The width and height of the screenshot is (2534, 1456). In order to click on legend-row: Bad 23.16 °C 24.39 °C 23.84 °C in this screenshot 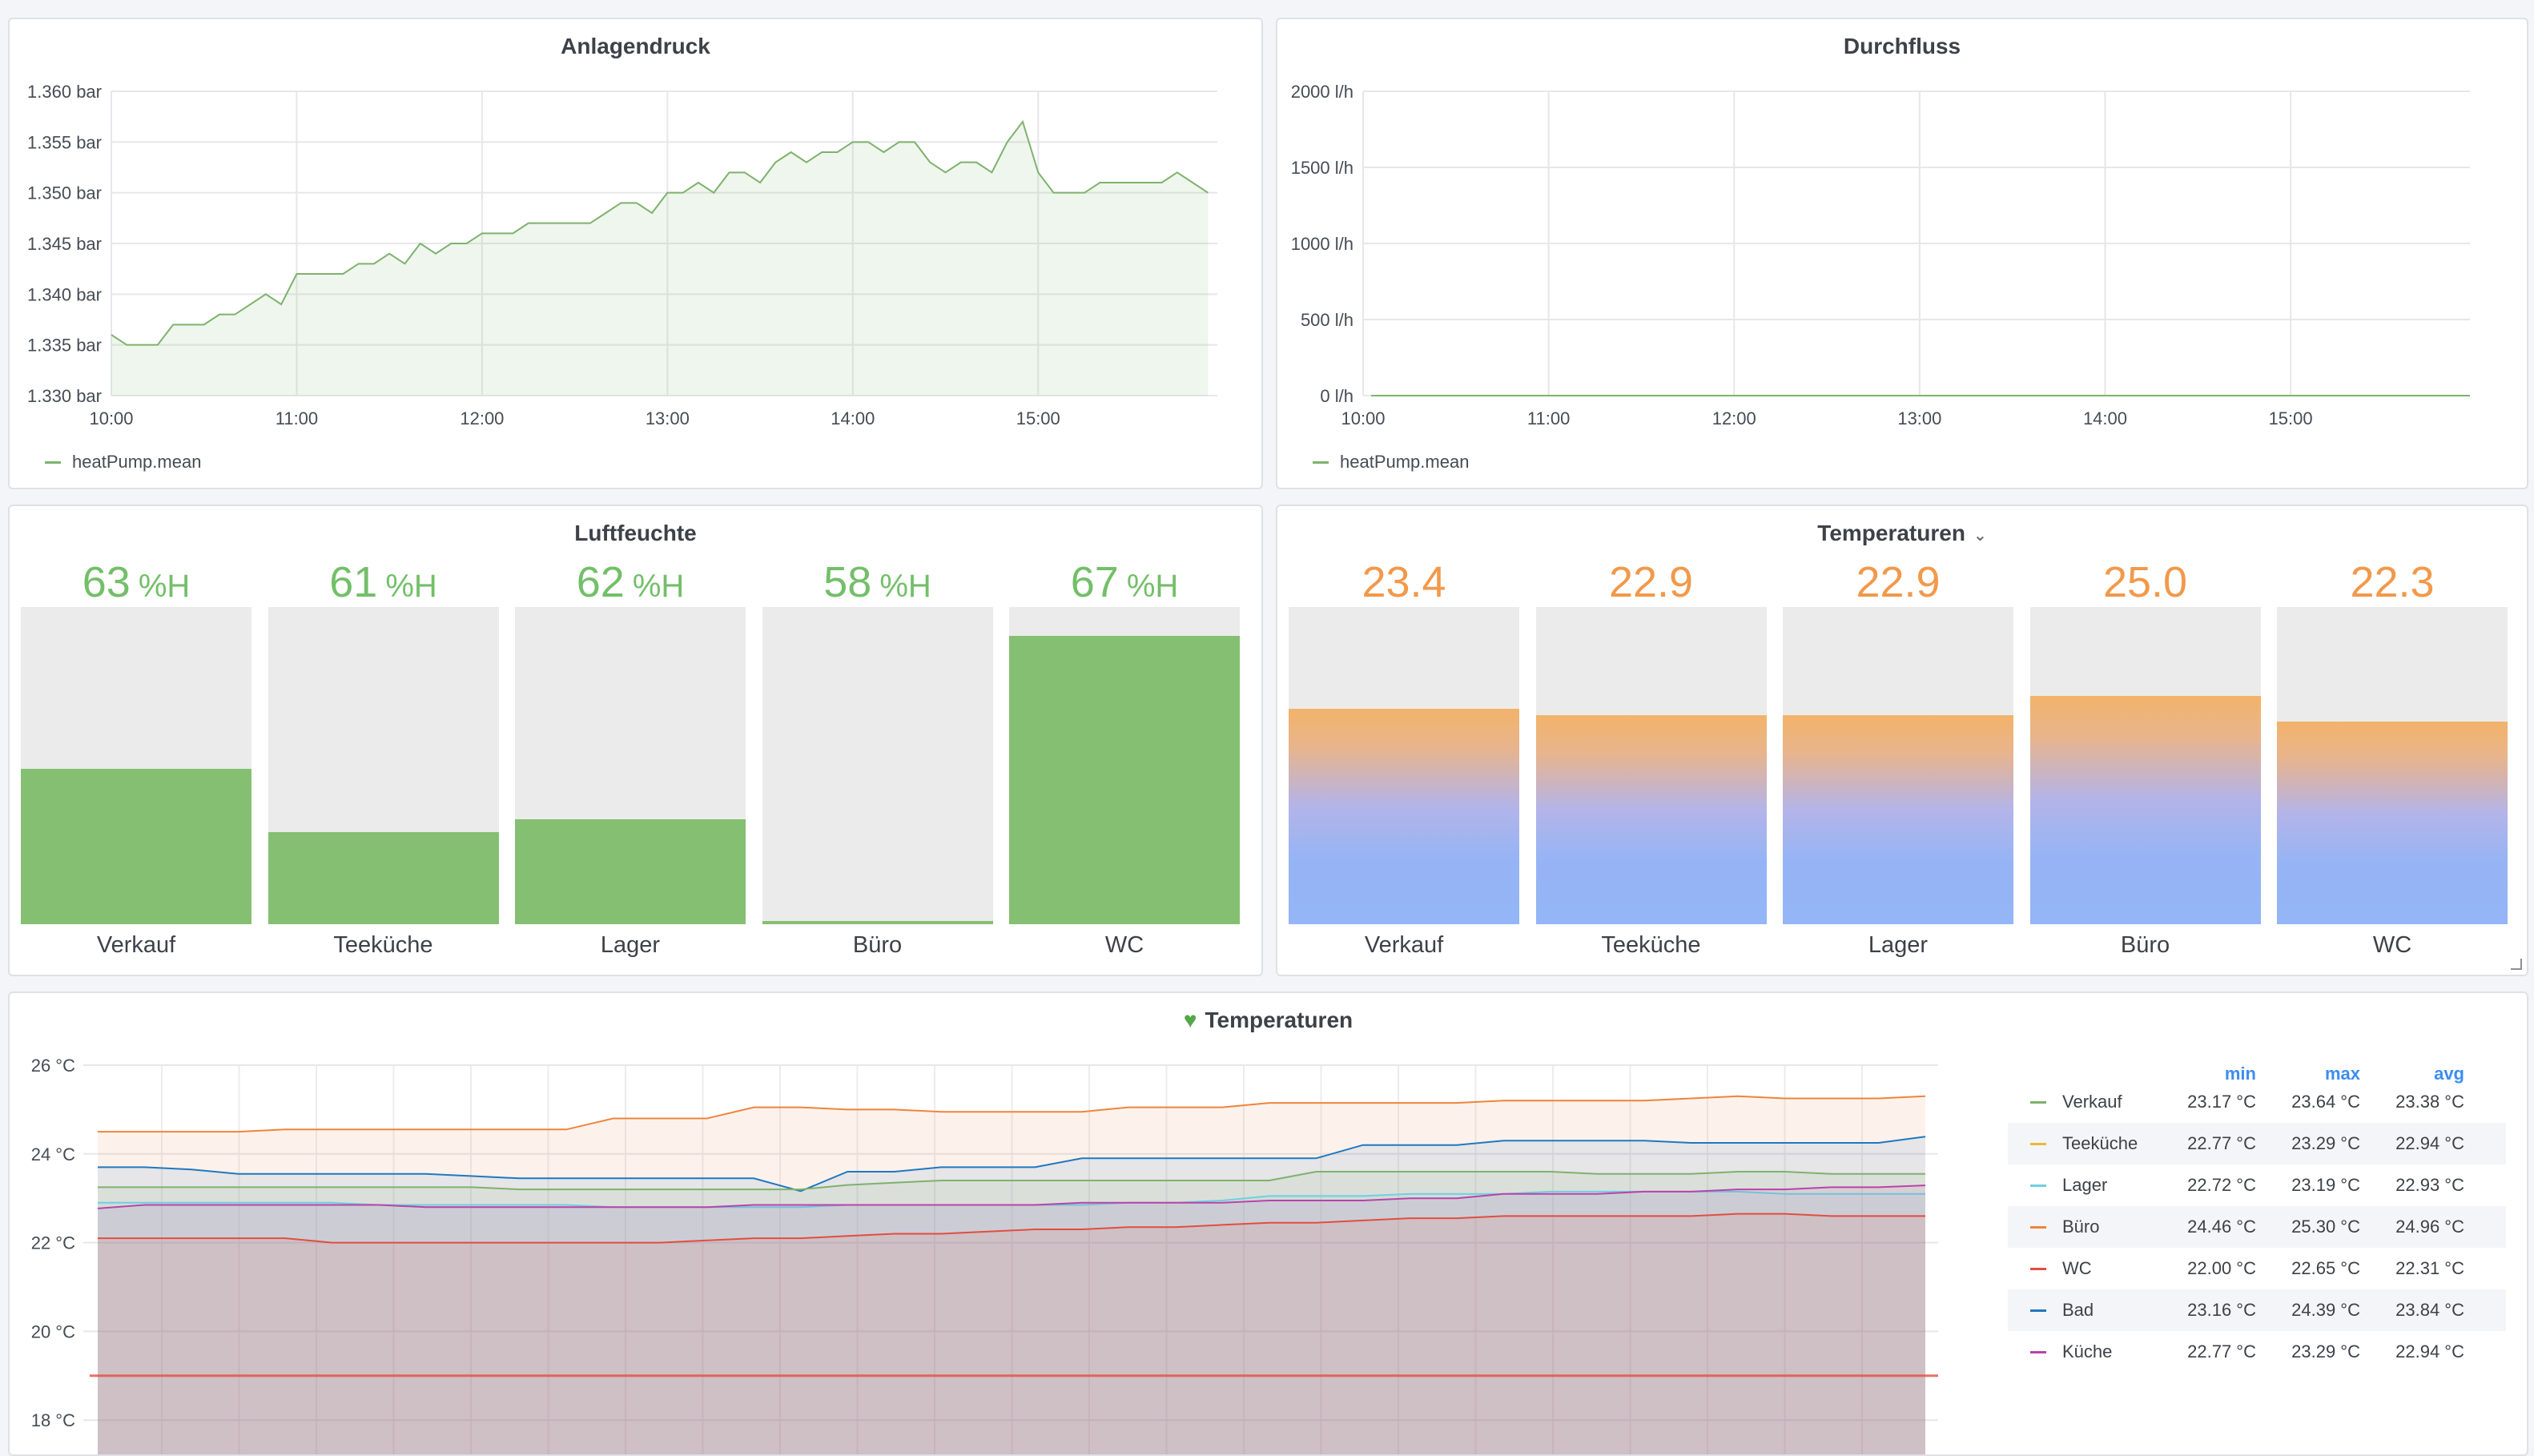, I will do `click(2257, 1310)`.